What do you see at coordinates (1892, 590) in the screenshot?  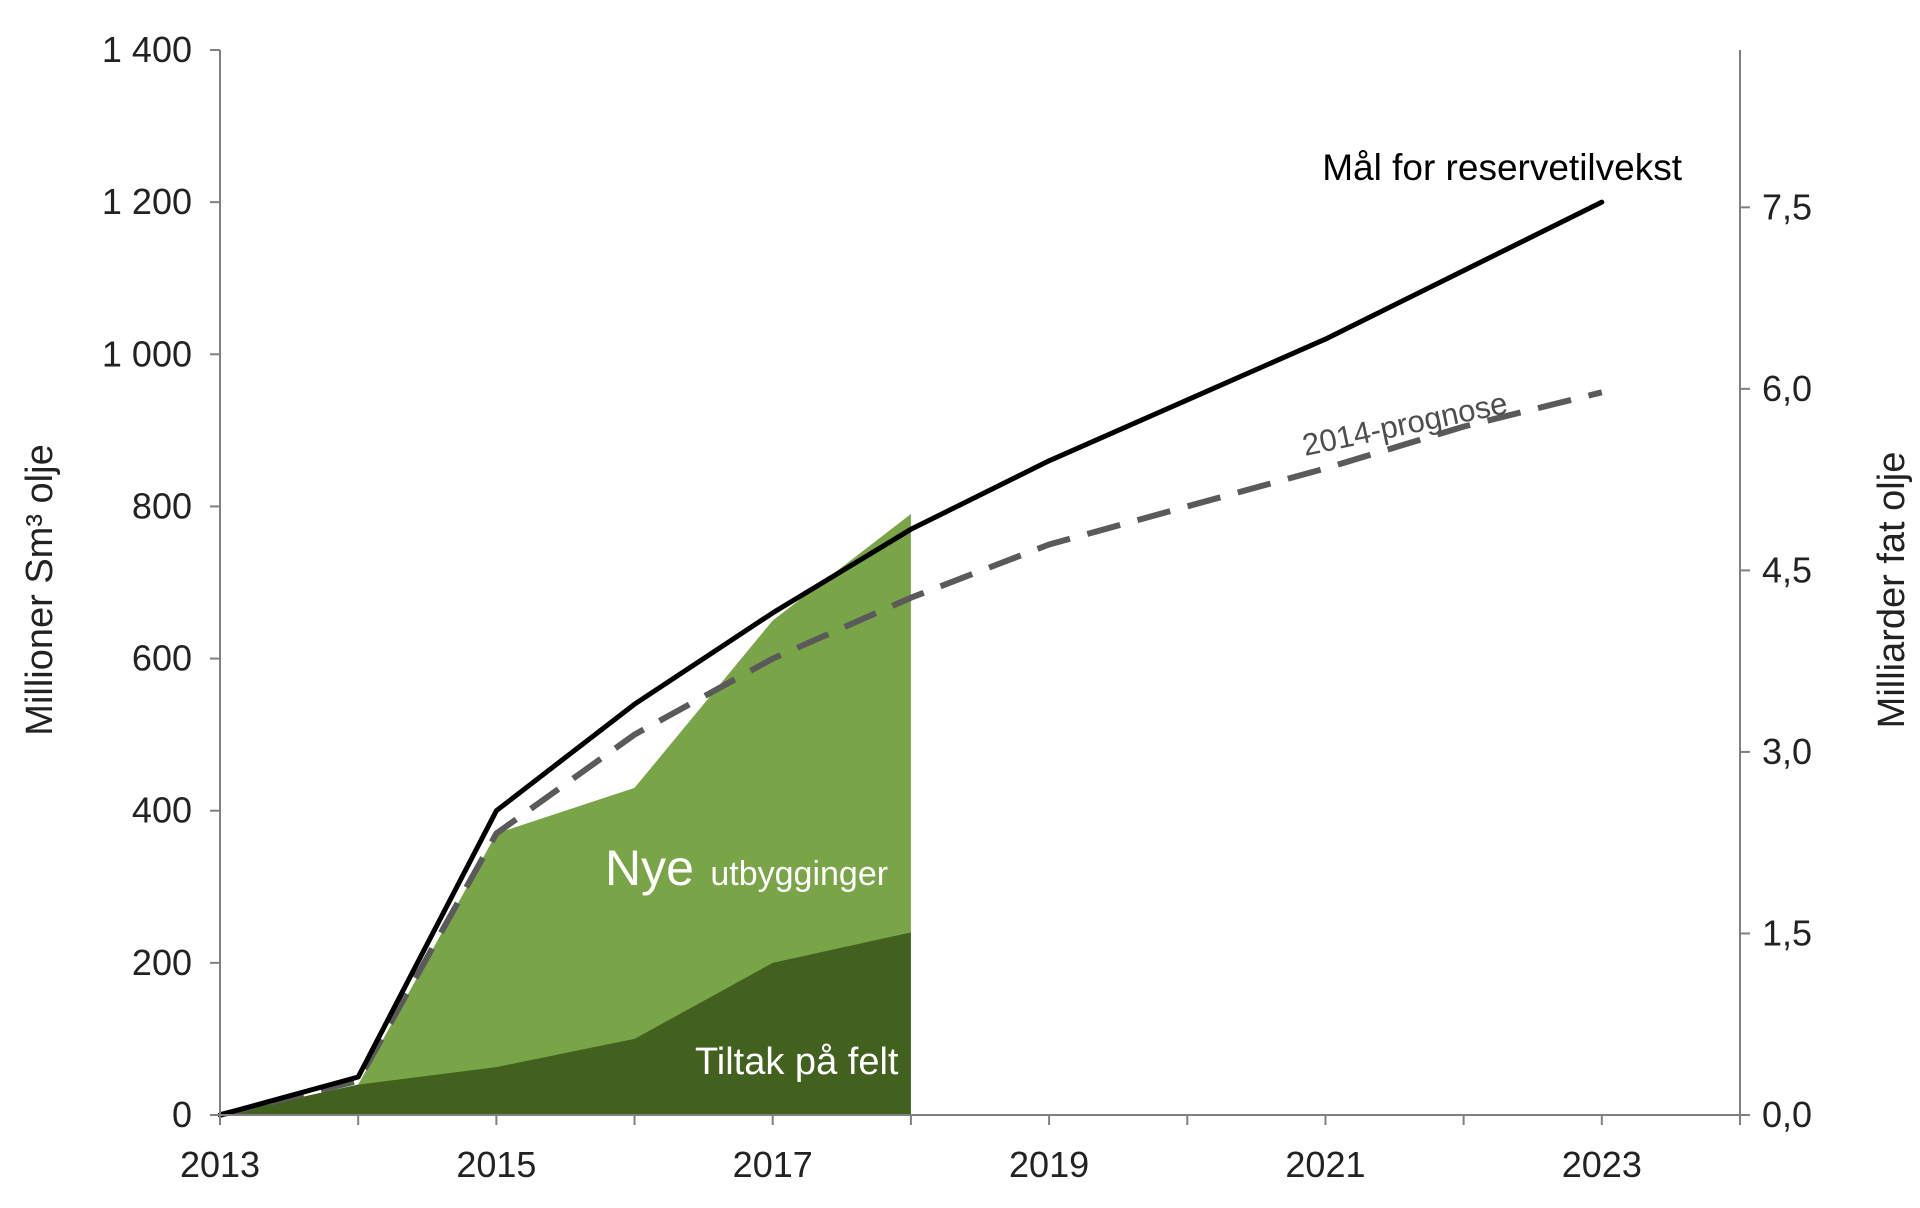 I see `y-right-axis-title: Milliarder fat olje` at bounding box center [1892, 590].